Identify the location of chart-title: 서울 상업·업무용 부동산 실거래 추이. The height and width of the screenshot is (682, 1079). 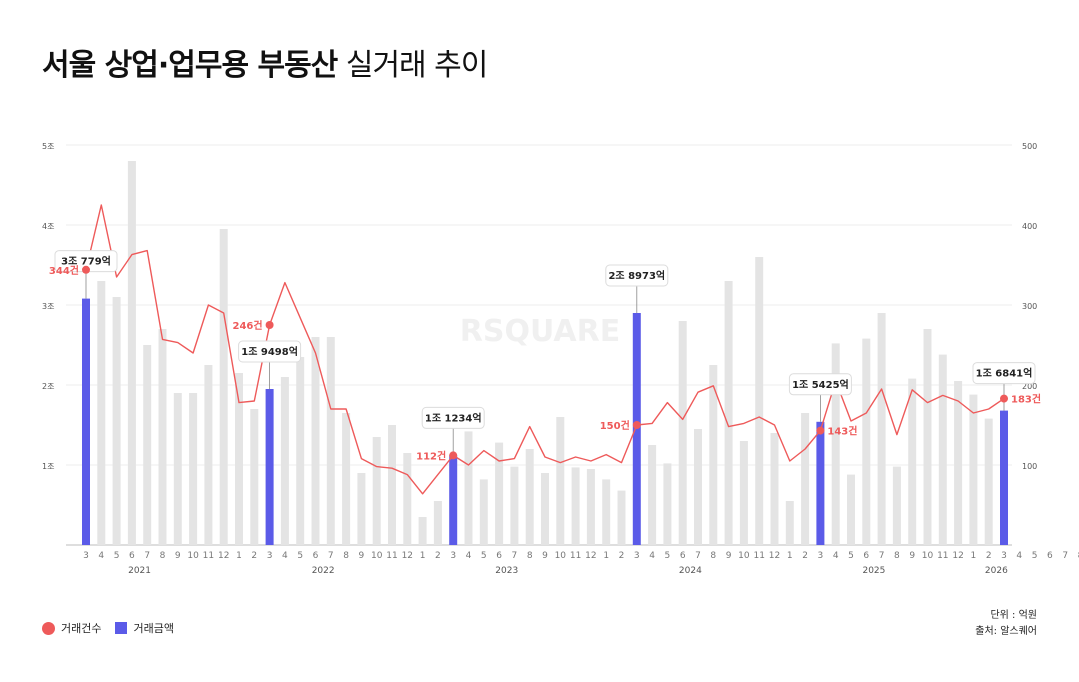
(265, 62).